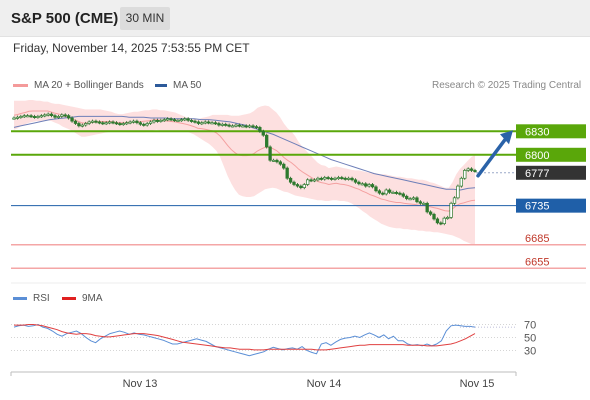  I want to click on level-label-6735: 6735, so click(537, 207).